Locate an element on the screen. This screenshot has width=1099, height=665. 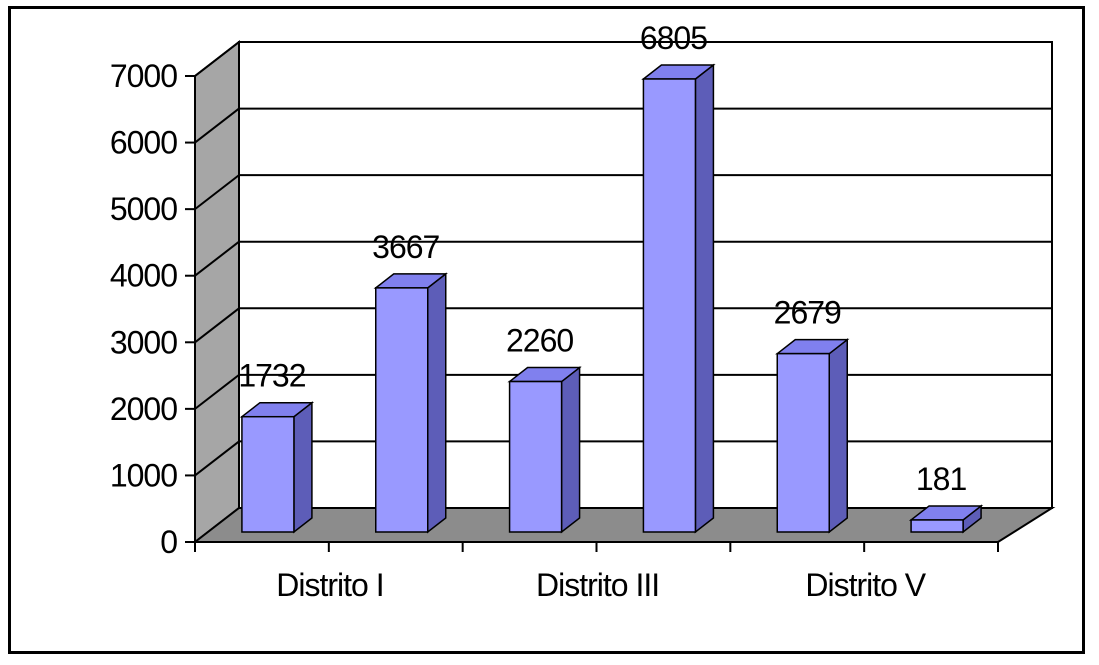
x-tick-label: Distrito III is located at coordinates (597, 585).